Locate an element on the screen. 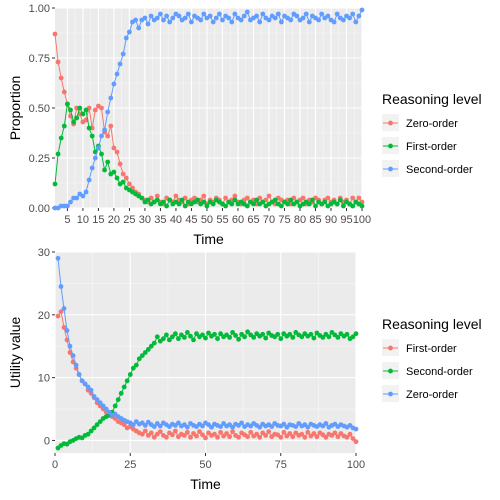 The width and height of the screenshot is (500, 500). x-tick-label: 100 is located at coordinates (356, 465).